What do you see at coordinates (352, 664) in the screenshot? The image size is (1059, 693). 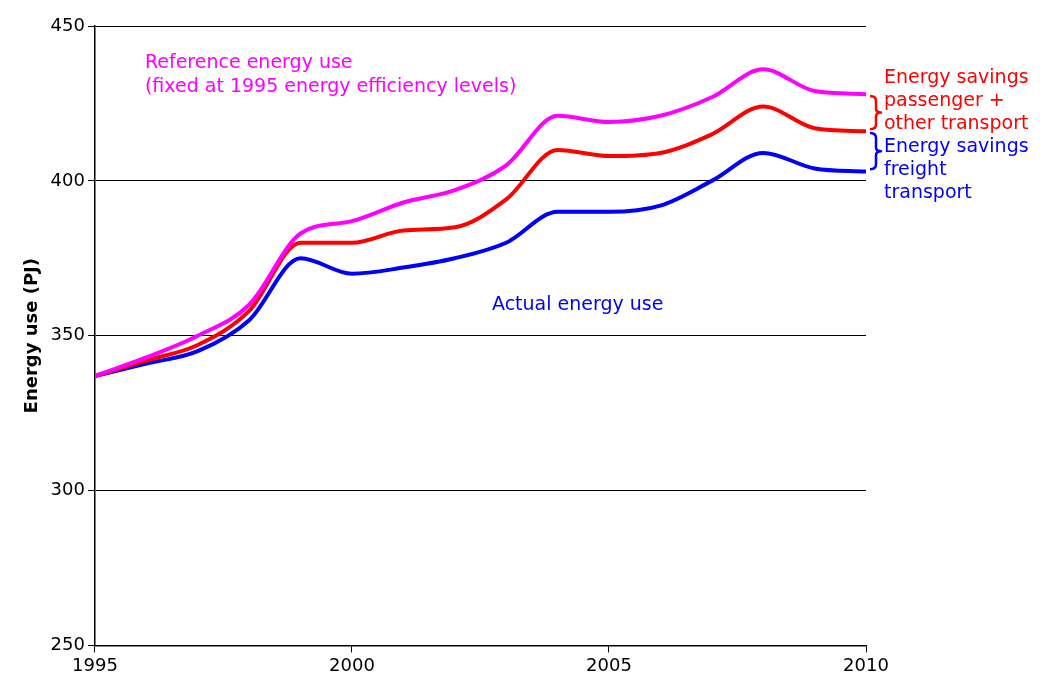 I see `x-tick-label: 2000` at bounding box center [352, 664].